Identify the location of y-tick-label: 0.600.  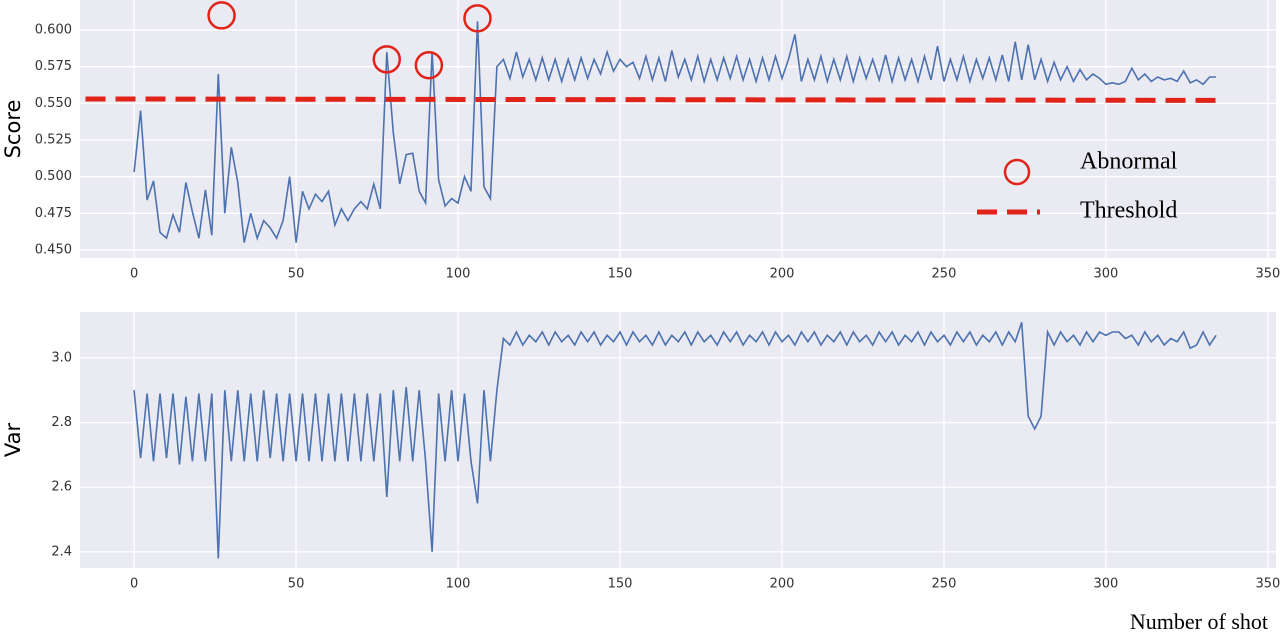
(53, 30).